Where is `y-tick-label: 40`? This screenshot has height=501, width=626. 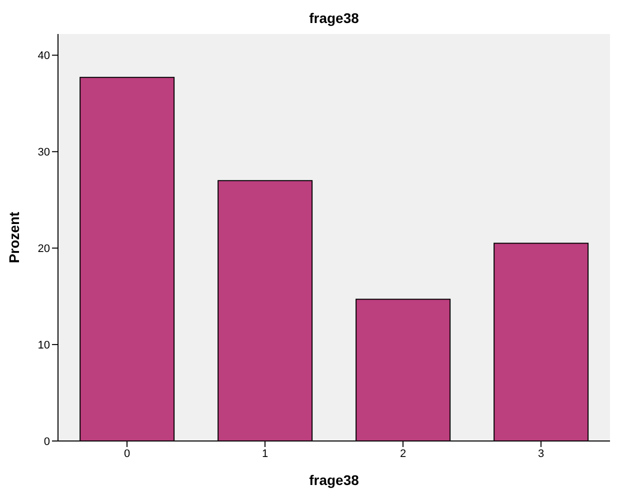 y-tick-label: 40 is located at coordinates (44, 56).